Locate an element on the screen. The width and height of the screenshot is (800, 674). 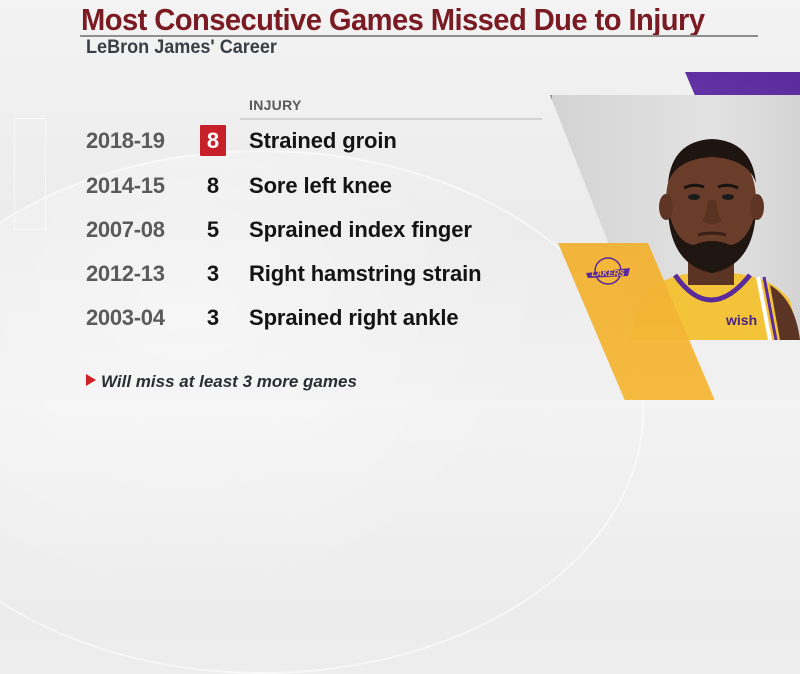
season-cell: 2012-13 is located at coordinates (125, 273).